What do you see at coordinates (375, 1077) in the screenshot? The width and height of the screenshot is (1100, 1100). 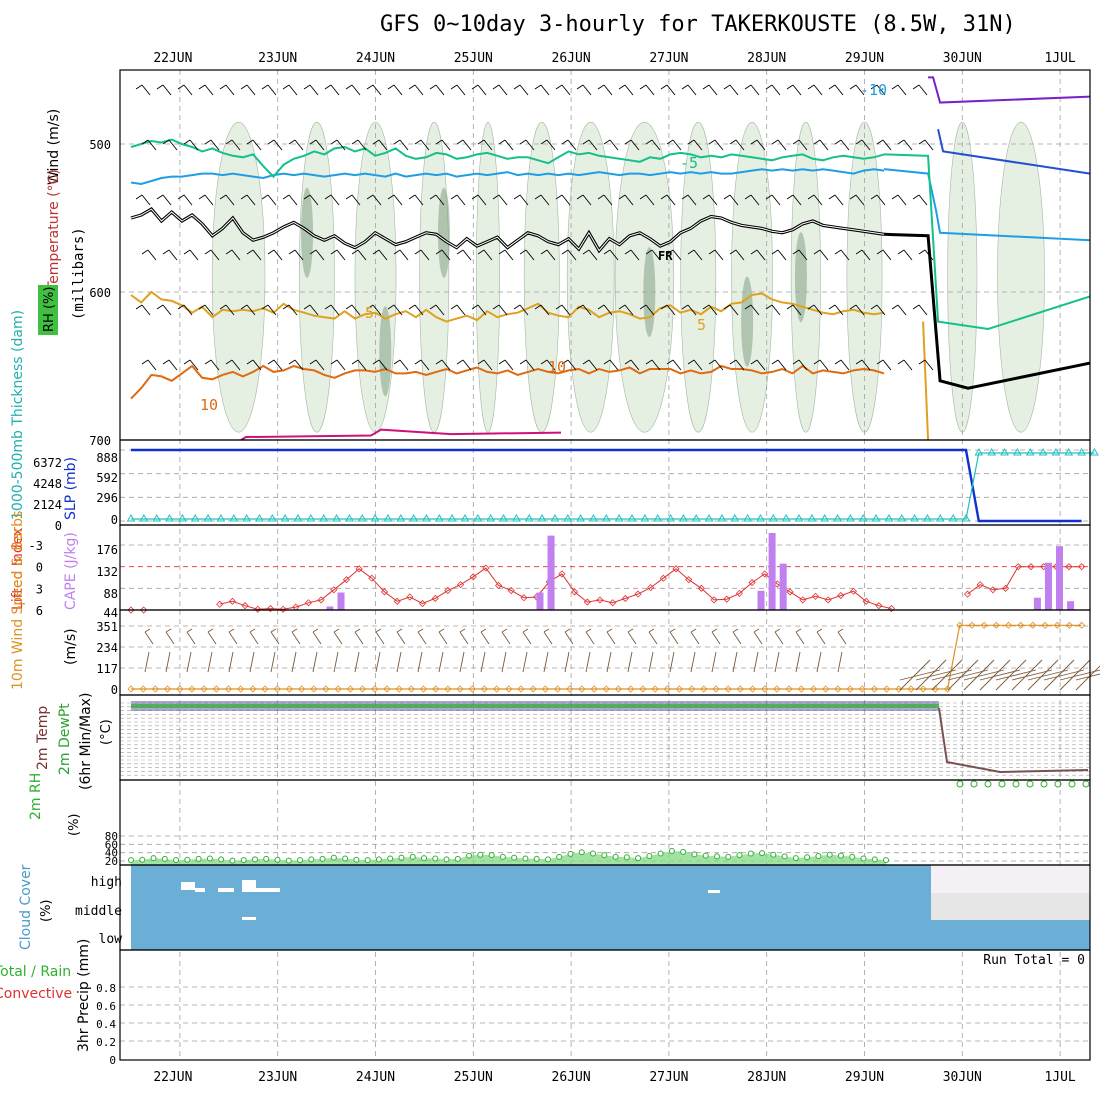 I see `x-tick-bottom: 24JUN` at bounding box center [375, 1077].